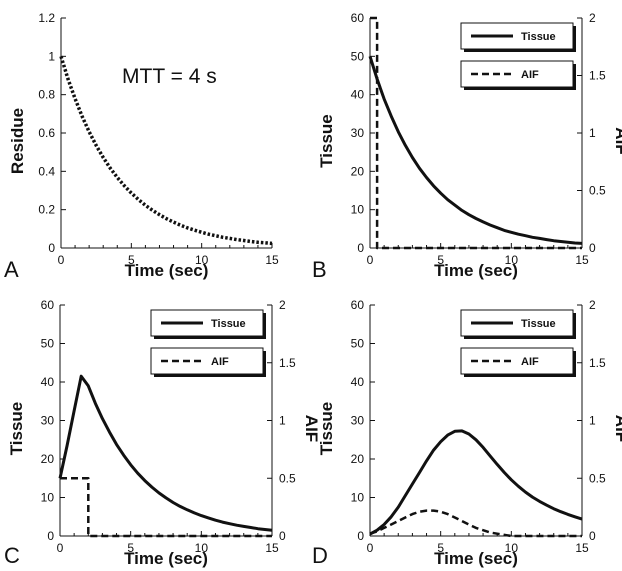 The height and width of the screenshot is (571, 622). What do you see at coordinates (320, 555) in the screenshot?
I see `panel-d-letter: D` at bounding box center [320, 555].